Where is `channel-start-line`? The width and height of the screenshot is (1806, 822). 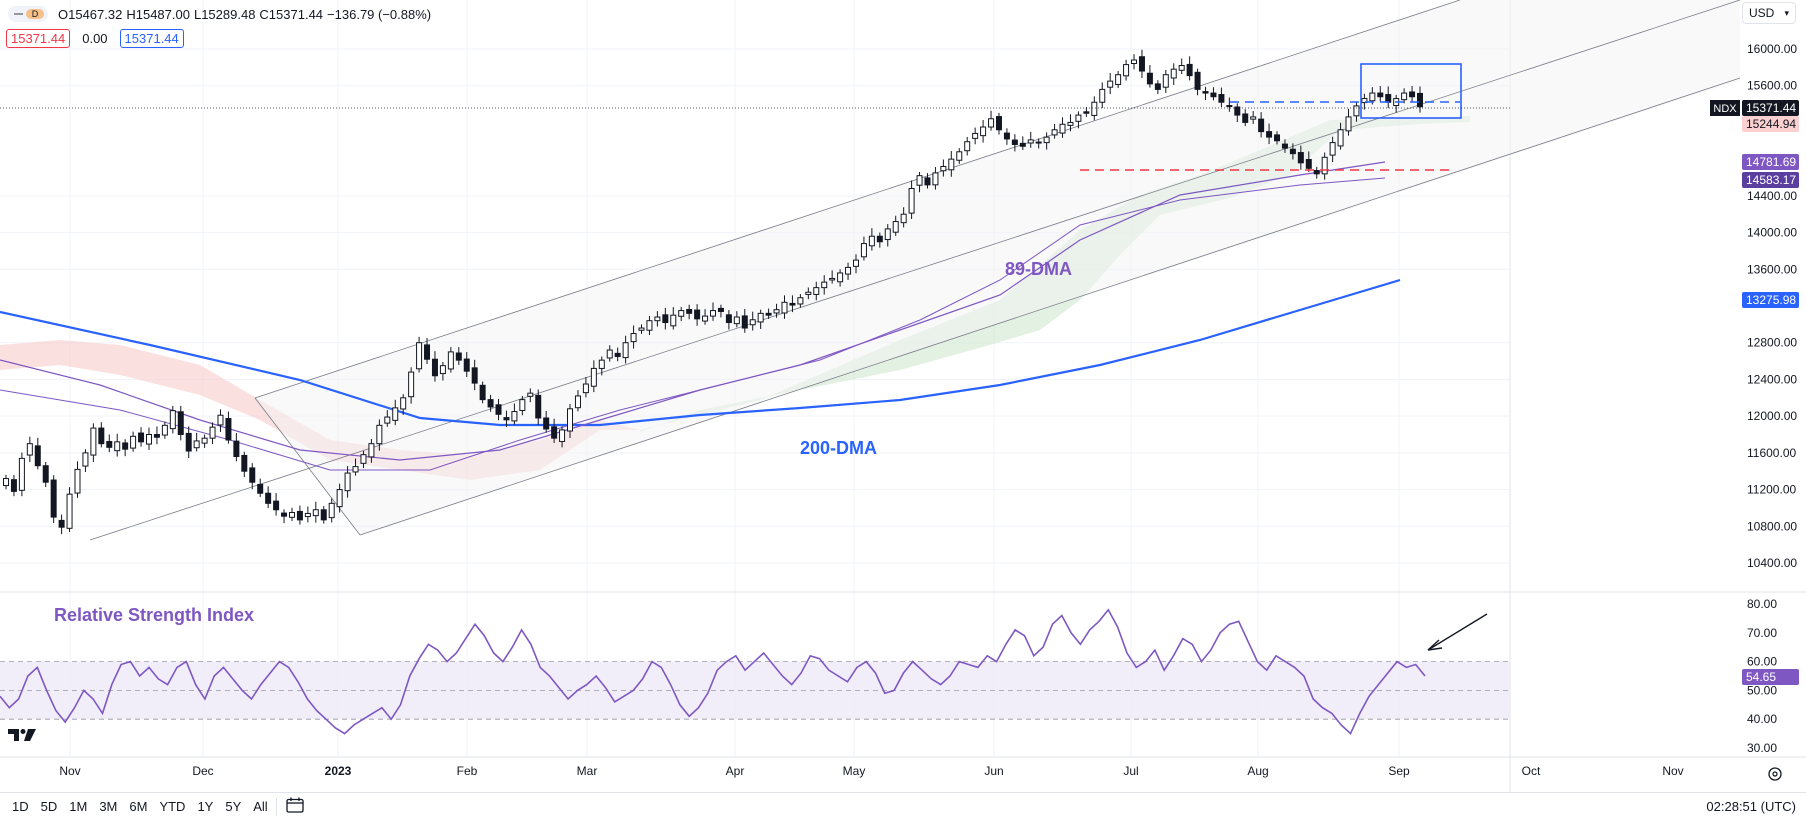
channel-start-line is located at coordinates (307, 466).